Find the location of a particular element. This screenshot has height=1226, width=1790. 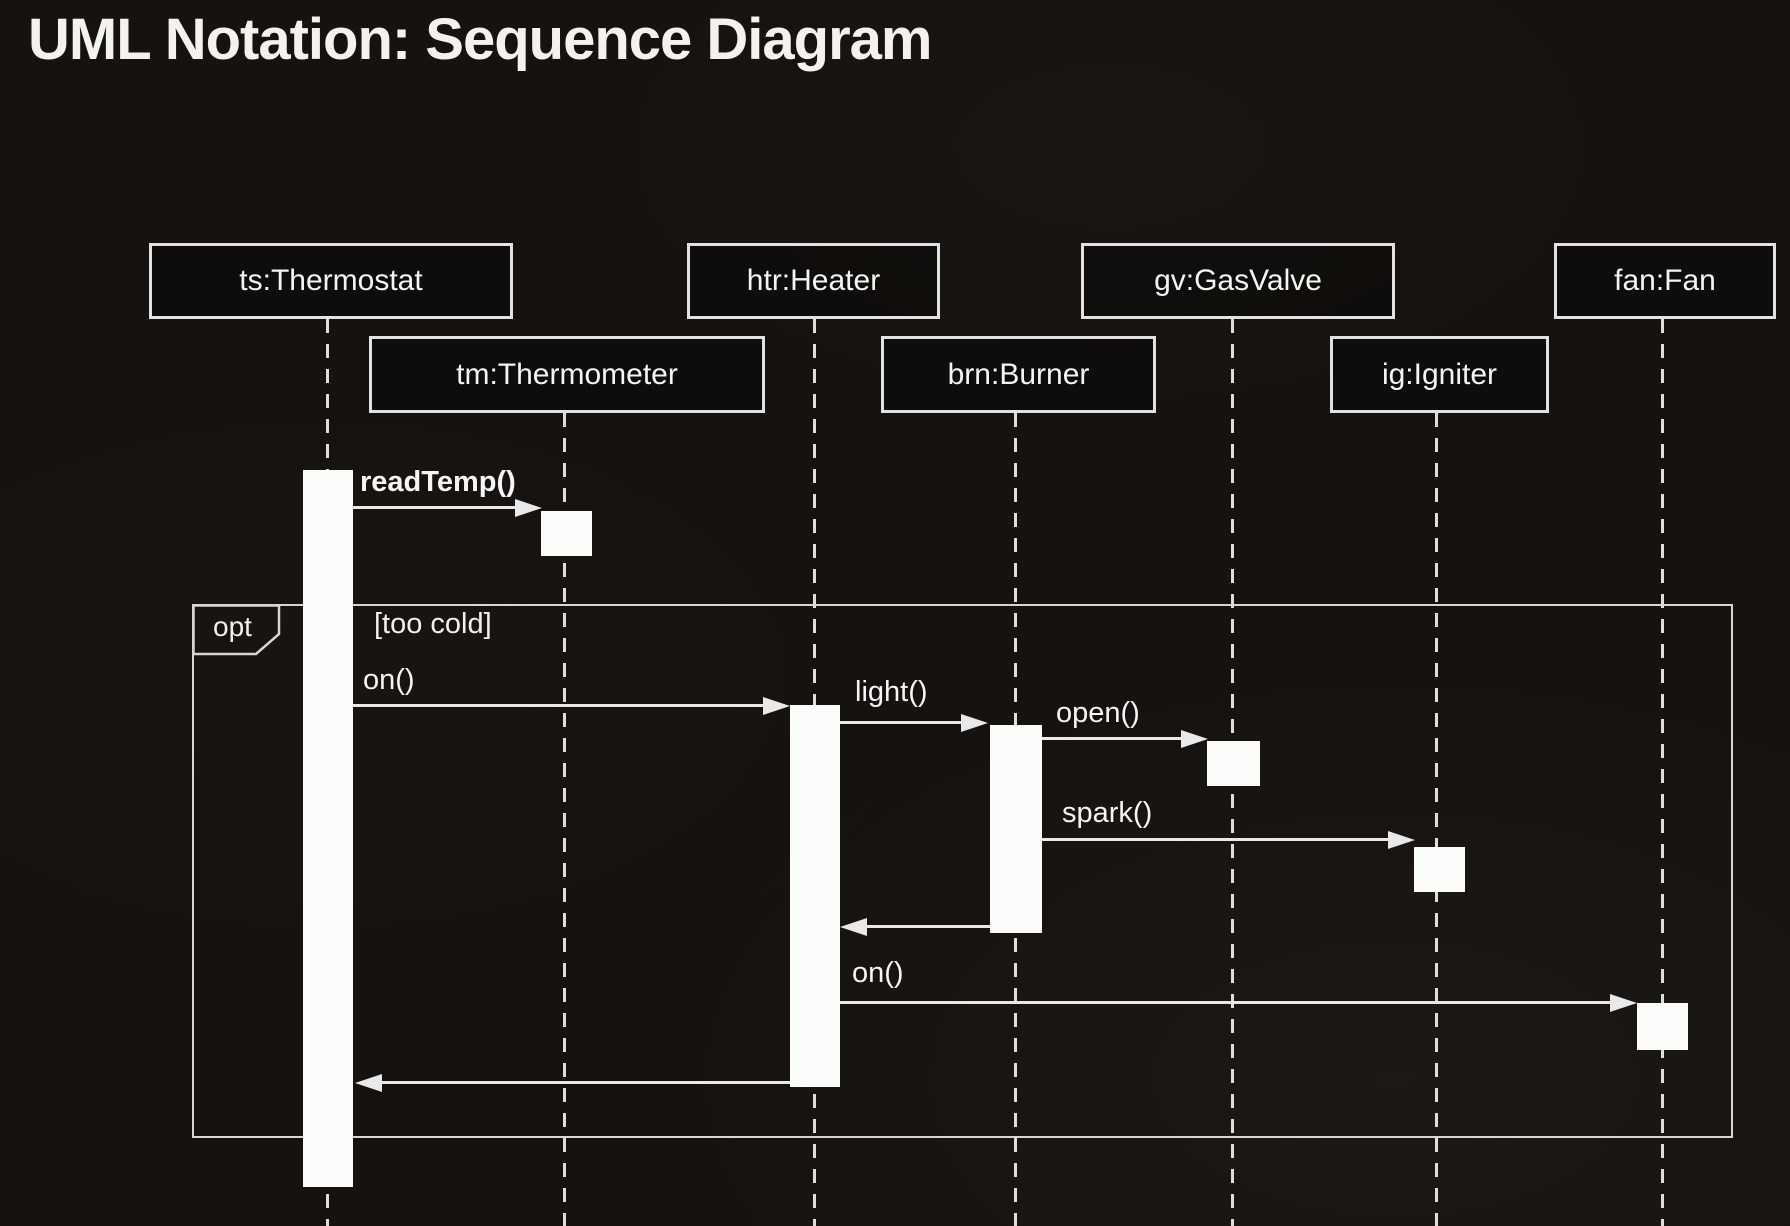

activation-htr is located at coordinates (815, 896).